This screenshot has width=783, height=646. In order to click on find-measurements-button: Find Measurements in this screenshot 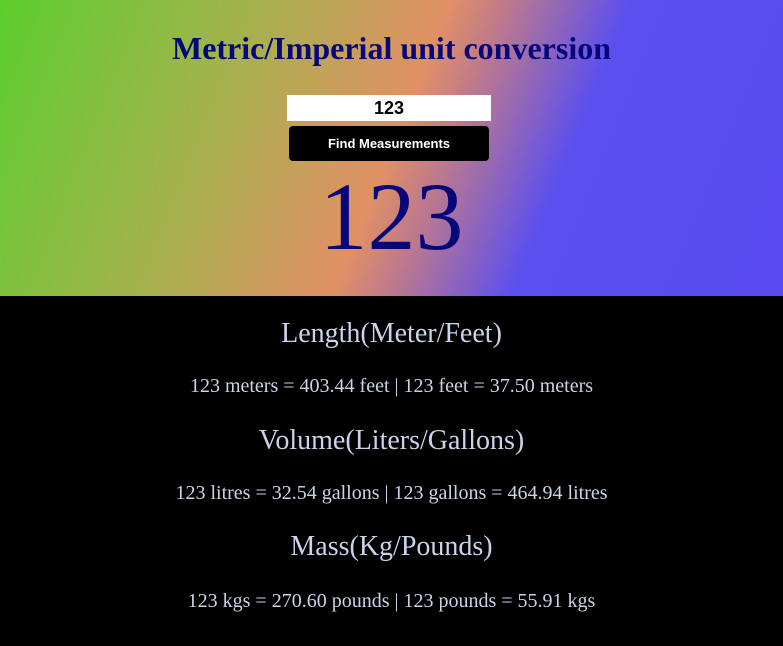, I will do `click(389, 143)`.